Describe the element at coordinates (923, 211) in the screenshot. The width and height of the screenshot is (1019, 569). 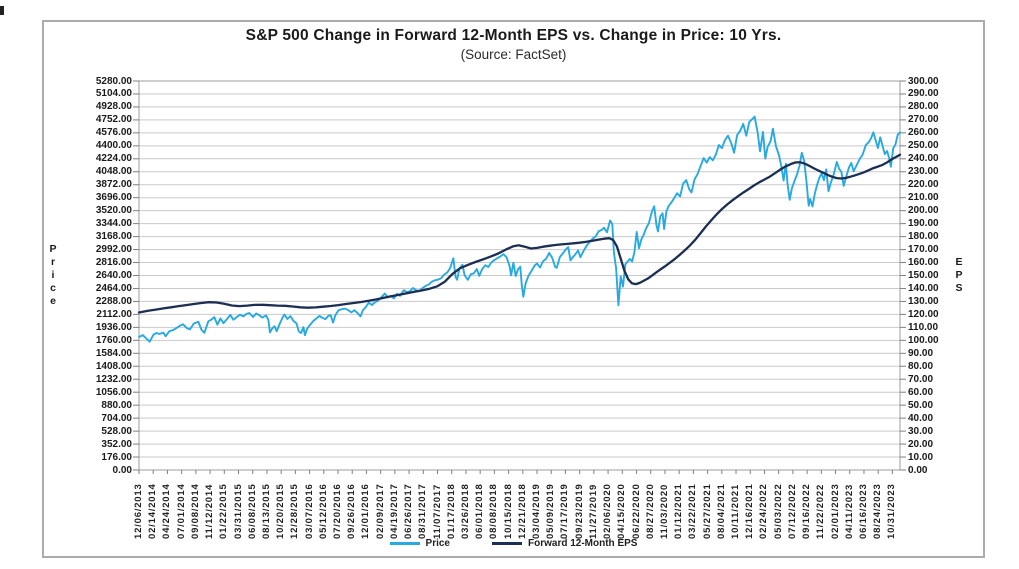
I see `y-tick-label-right: 200.00` at that location.